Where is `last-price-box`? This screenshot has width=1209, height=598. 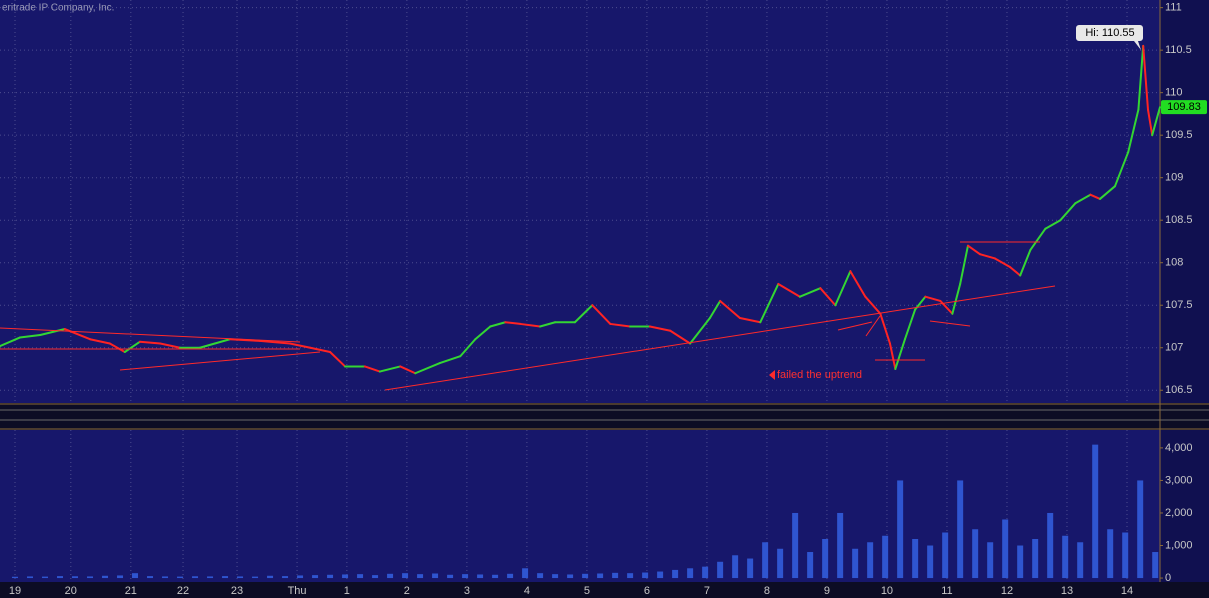
last-price-box is located at coordinates (1184, 107).